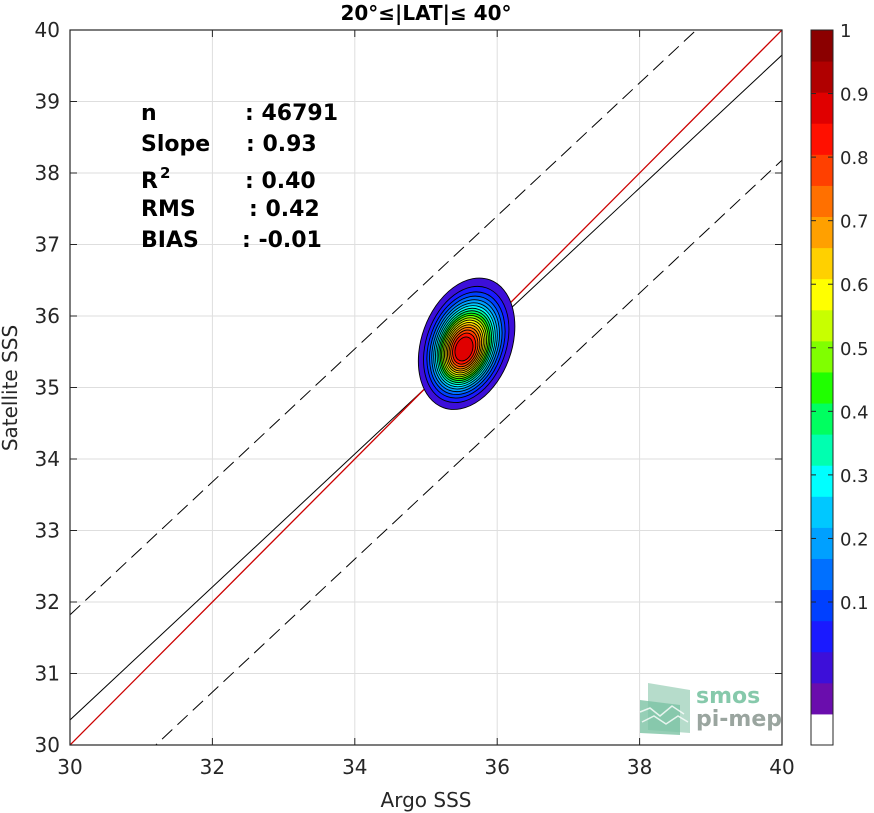 The width and height of the screenshot is (874, 813). What do you see at coordinates (739, 719) in the screenshot?
I see `logo-line2: pi-mep` at bounding box center [739, 719].